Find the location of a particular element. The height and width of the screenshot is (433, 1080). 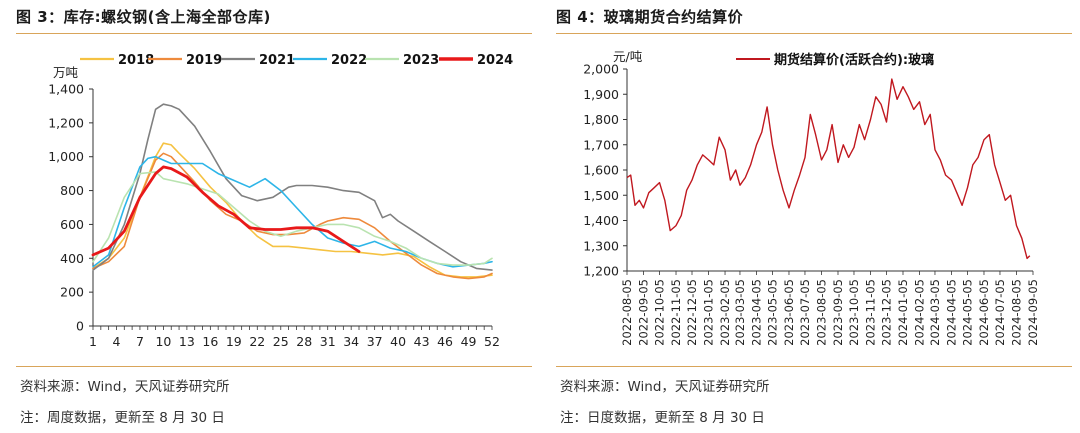

y-tick-label: 1,500 is located at coordinates (601, 195).